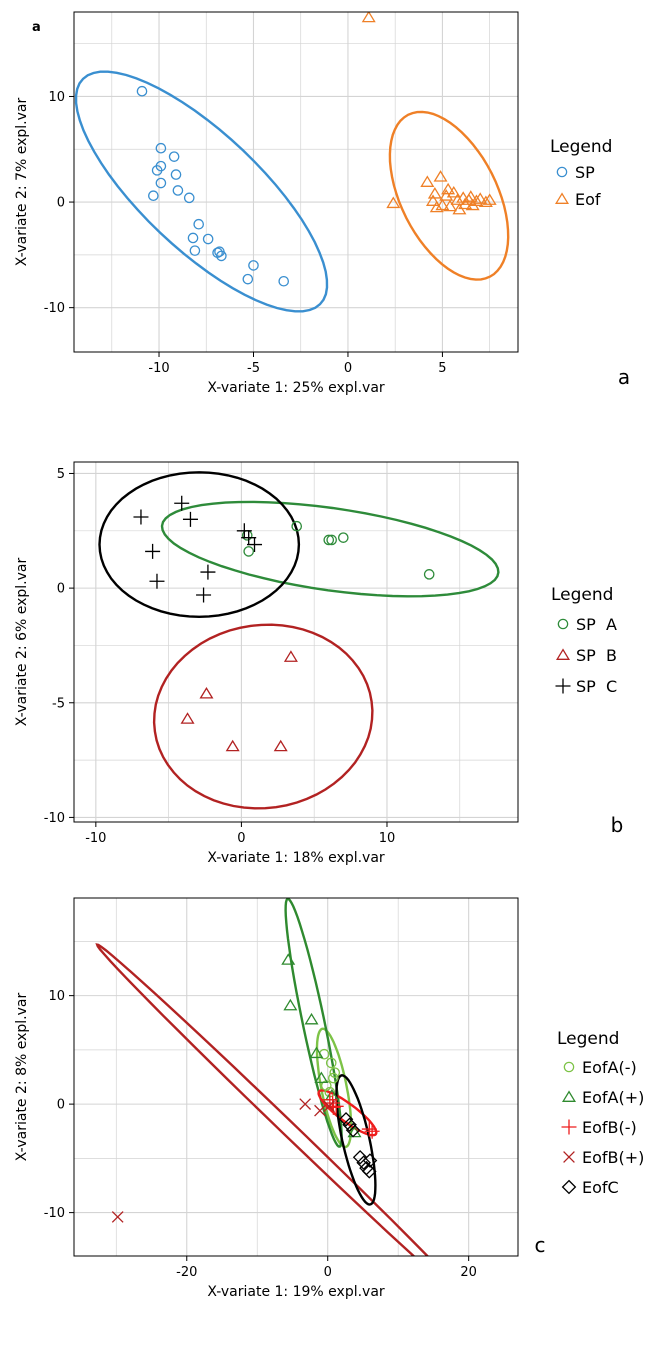 This screenshot has height=1365, width=664. What do you see at coordinates (617, 825) in the screenshot?
I see `panel-letter: b` at bounding box center [617, 825].